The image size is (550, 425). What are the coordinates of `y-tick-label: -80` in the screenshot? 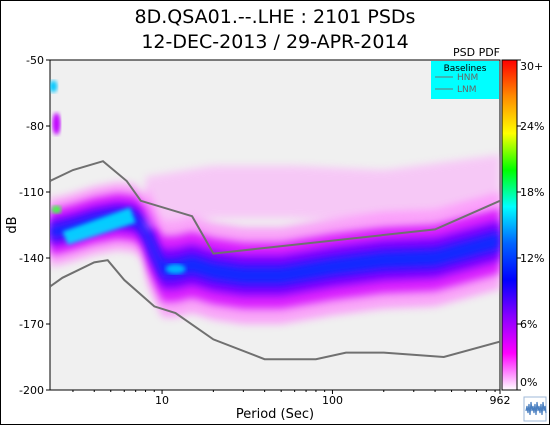 It's located at (35, 126).